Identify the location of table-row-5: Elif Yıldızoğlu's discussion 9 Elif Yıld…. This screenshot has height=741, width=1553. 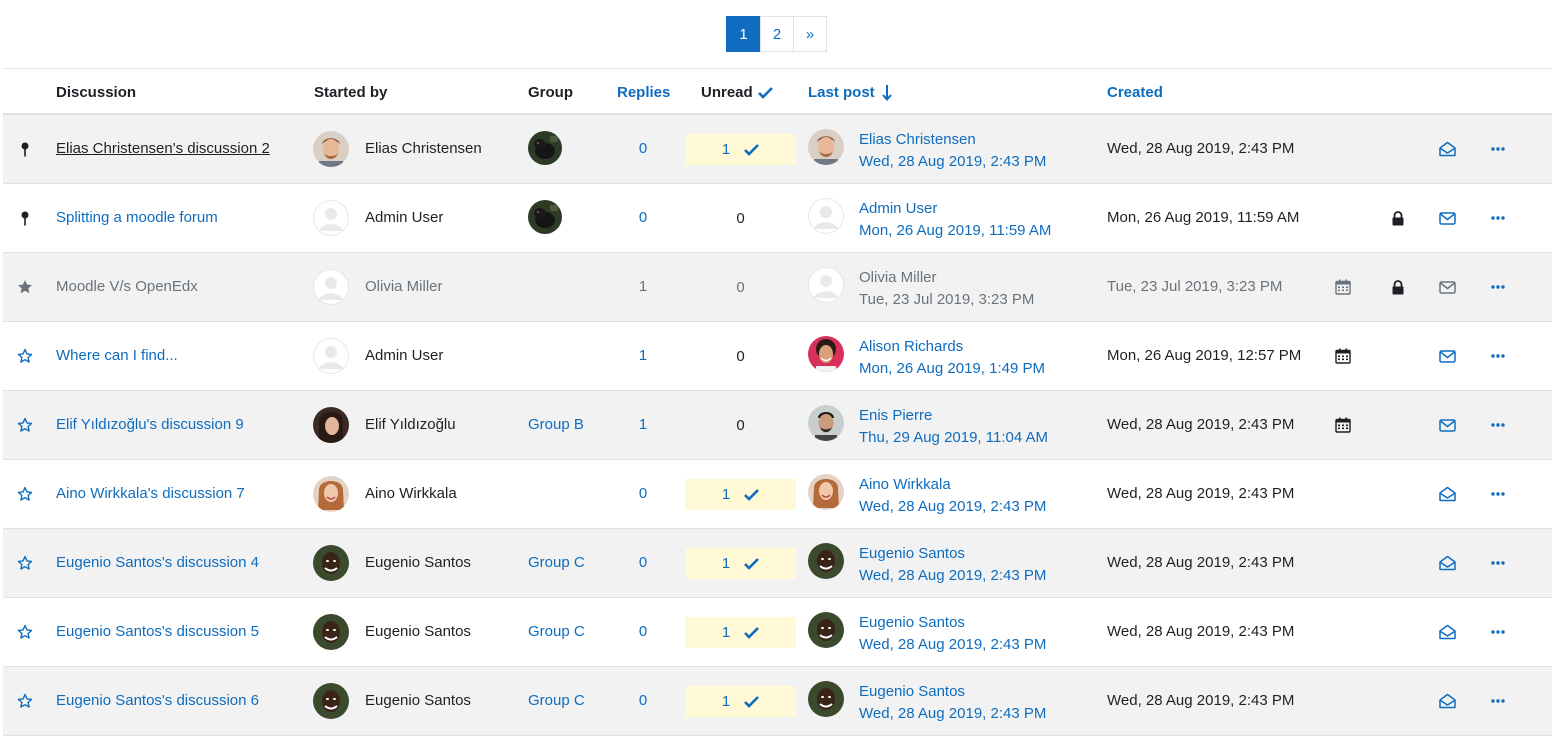
(777, 425).